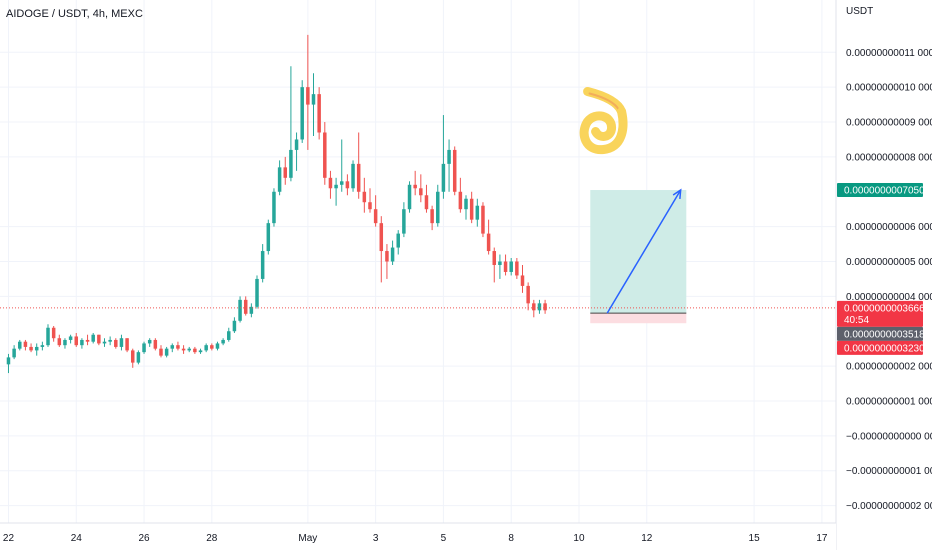  What do you see at coordinates (77, 538) in the screenshot?
I see `time-tick-label: 24` at bounding box center [77, 538].